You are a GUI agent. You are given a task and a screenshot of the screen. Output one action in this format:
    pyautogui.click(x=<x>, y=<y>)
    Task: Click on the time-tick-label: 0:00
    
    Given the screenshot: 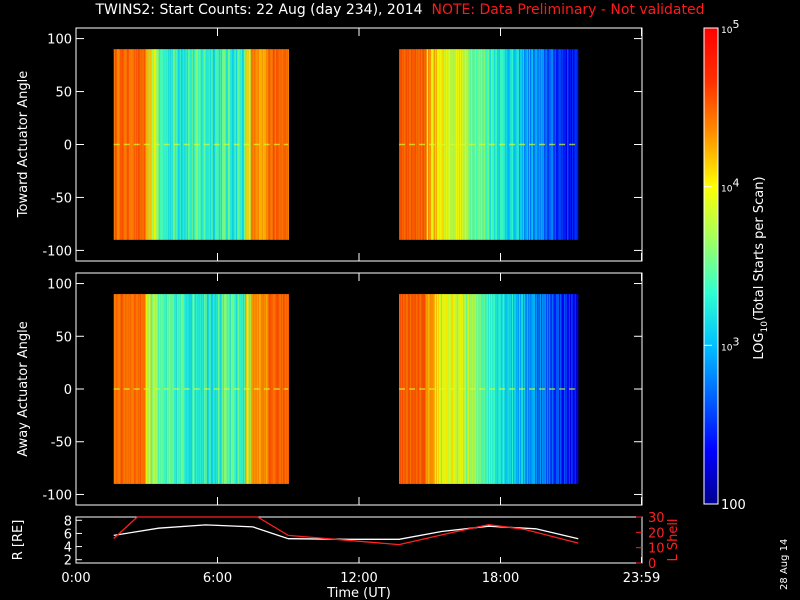 What is the action you would take?
    pyautogui.click(x=75, y=578)
    